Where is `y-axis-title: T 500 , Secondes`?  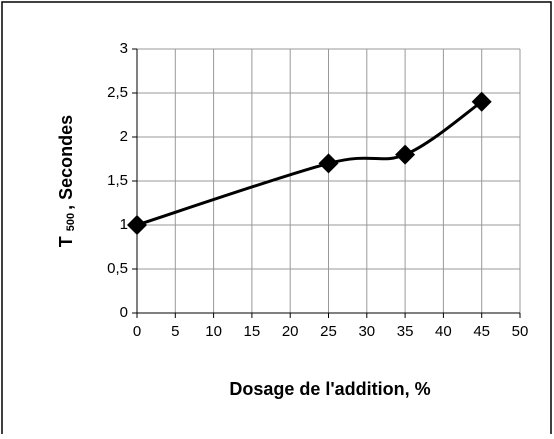 y-axis-title: T 500 , Secondes is located at coordinates (66, 181).